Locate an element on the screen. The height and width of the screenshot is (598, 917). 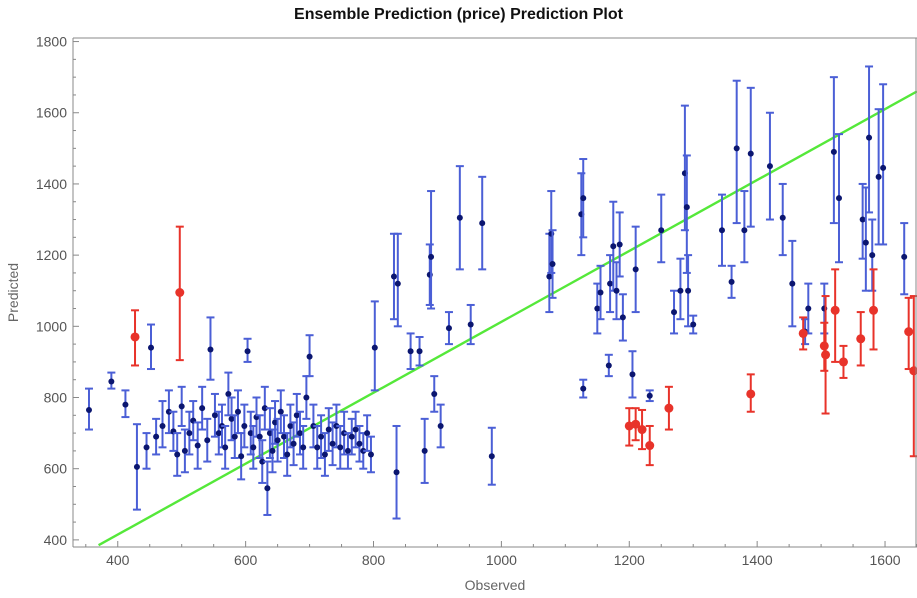
x-tick-label: 400 is located at coordinates (118, 560).